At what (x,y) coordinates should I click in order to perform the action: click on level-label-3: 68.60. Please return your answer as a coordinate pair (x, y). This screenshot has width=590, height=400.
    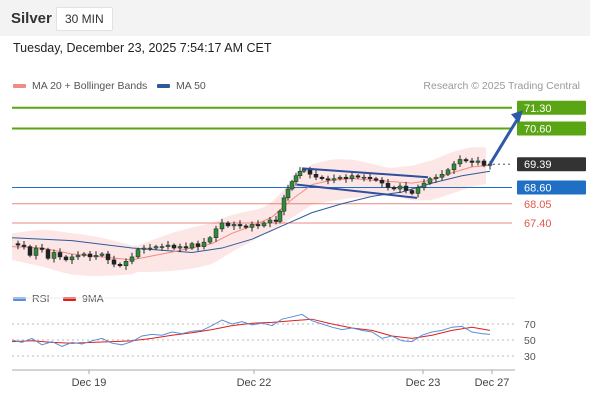
    Looking at the image, I should click on (538, 189).